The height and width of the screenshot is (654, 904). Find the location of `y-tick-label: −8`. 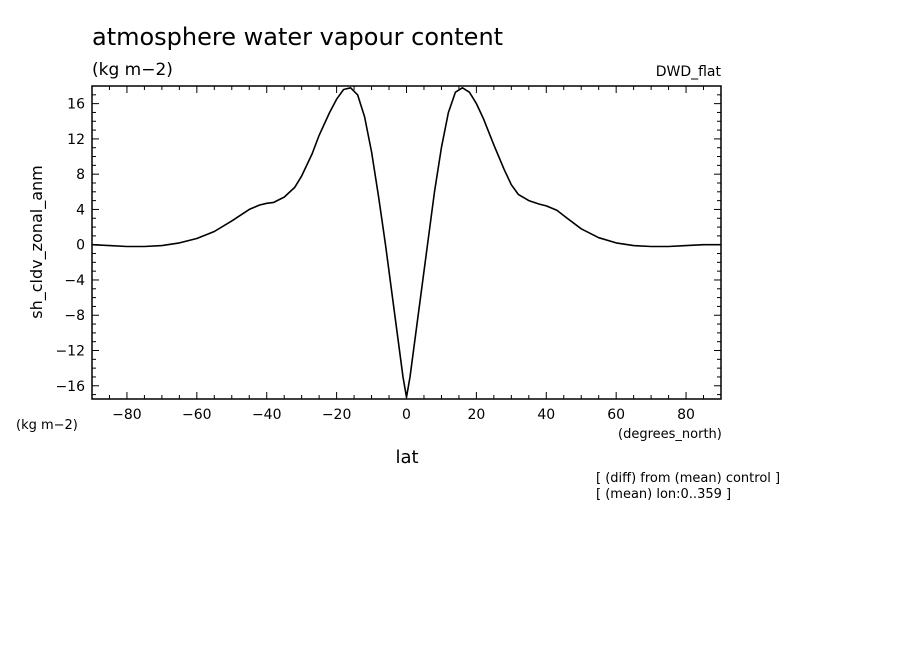

y-tick-label: −8 is located at coordinates (74, 316).